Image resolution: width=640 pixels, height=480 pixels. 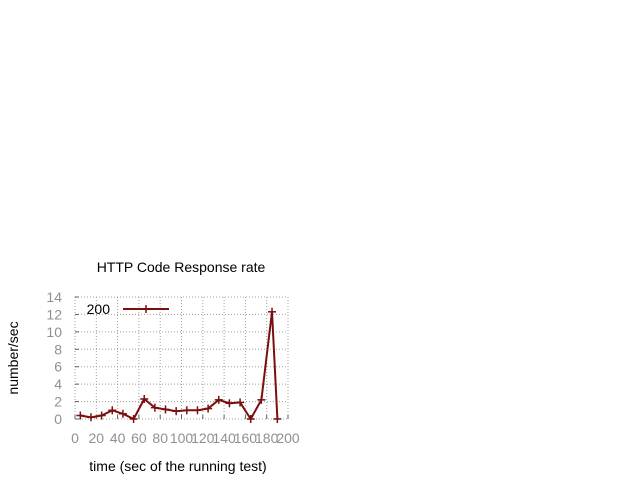 I want to click on x-tick-label: 120, so click(x=203, y=438).